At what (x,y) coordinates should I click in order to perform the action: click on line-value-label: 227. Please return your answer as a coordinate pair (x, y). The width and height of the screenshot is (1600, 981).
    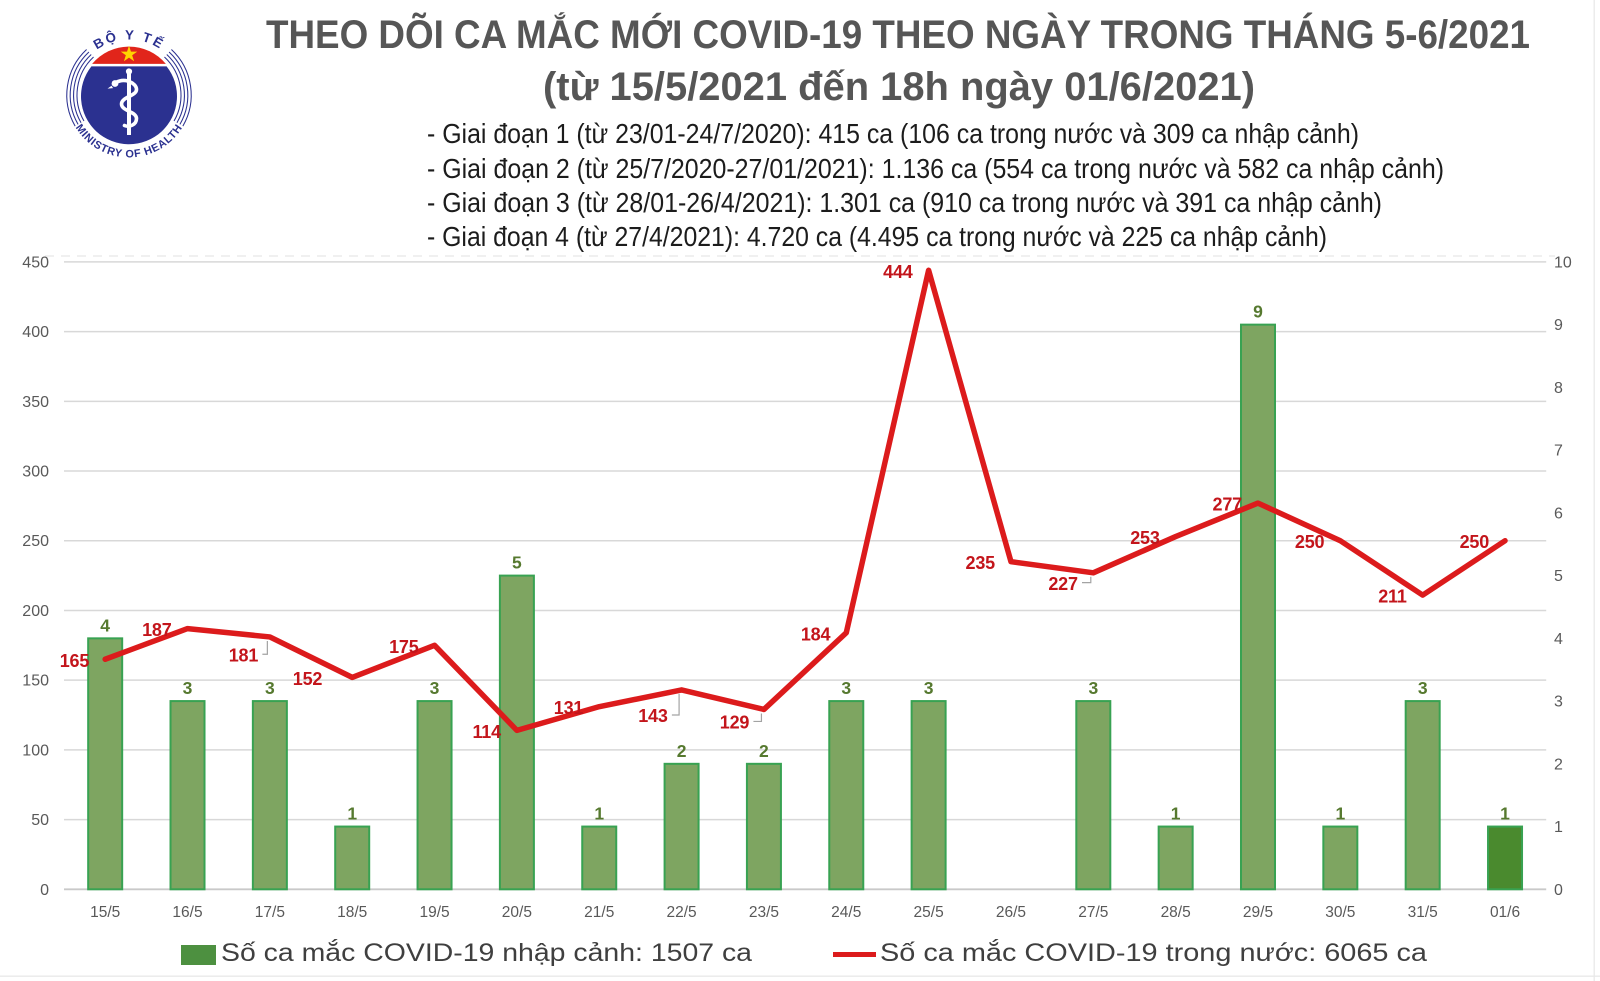
    Looking at the image, I should click on (1063, 584).